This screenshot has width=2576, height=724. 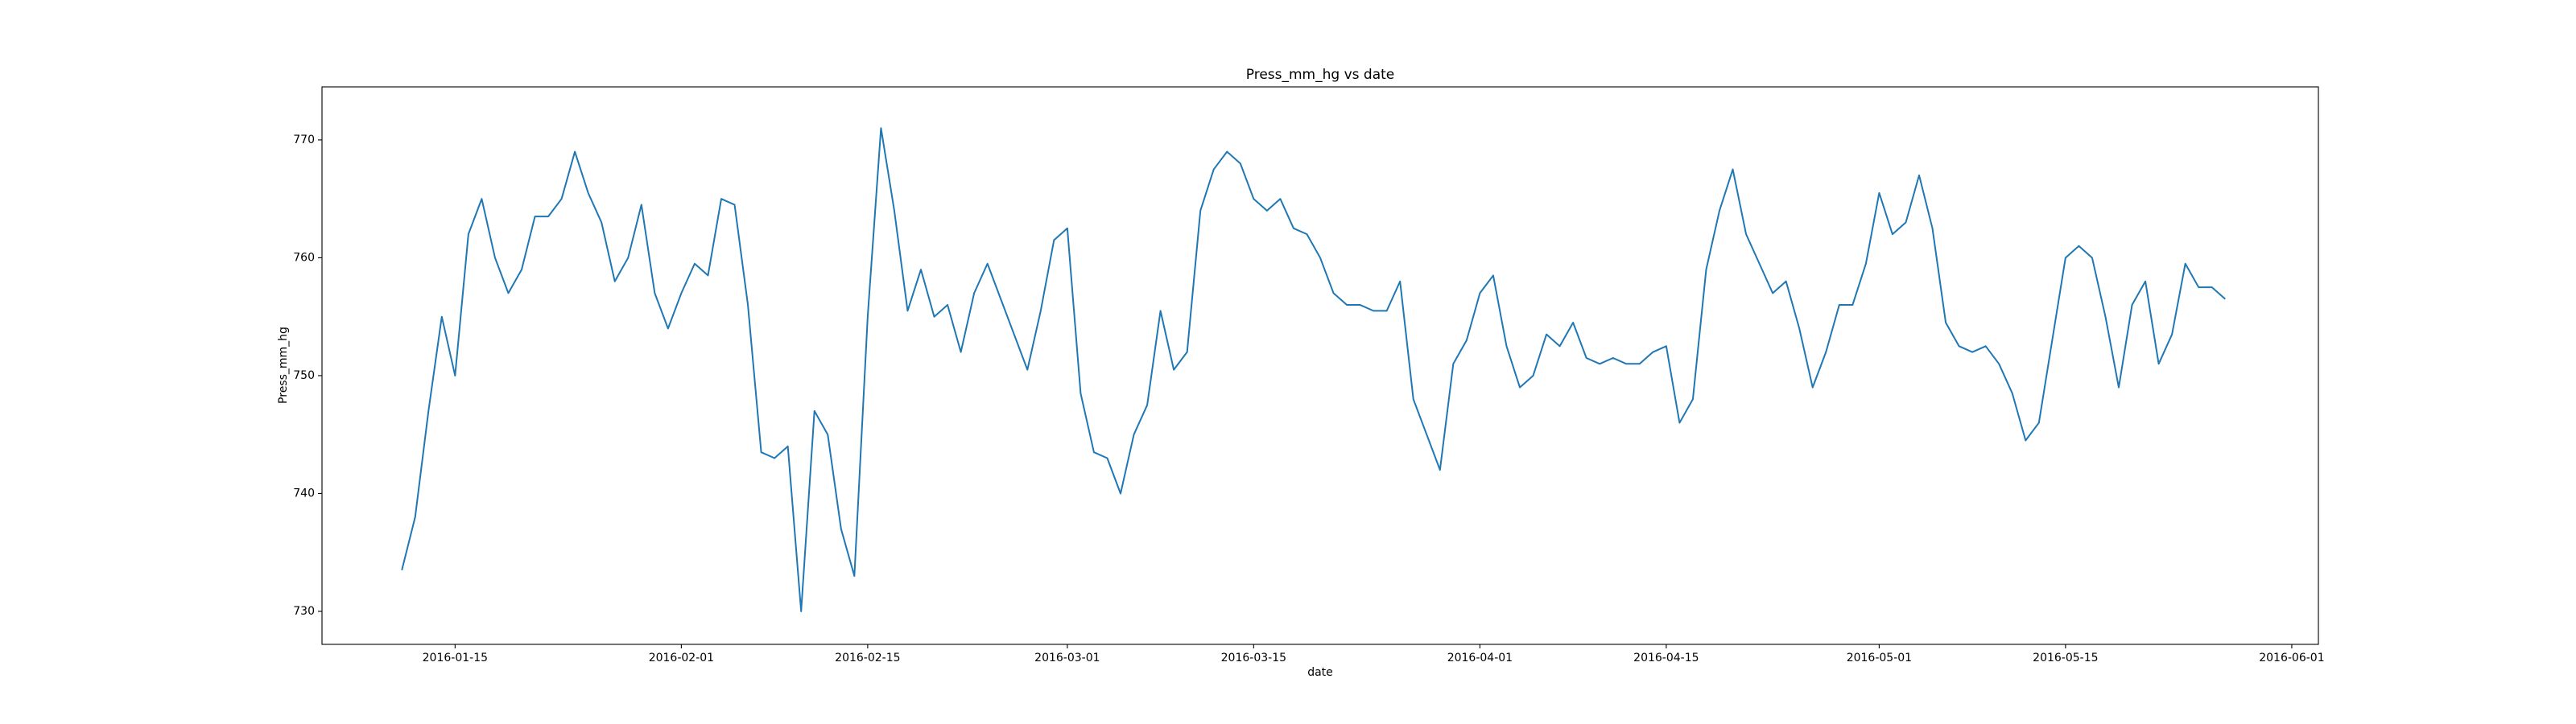 I want to click on chart-title: Press_mm_hg vs date, so click(x=1320, y=75).